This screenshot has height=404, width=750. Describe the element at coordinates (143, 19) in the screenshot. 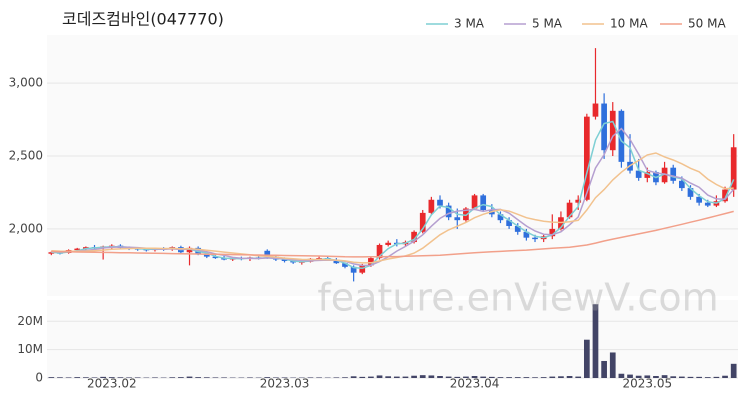

I see `chart-title: 코데즈컴바인(047770)` at that location.